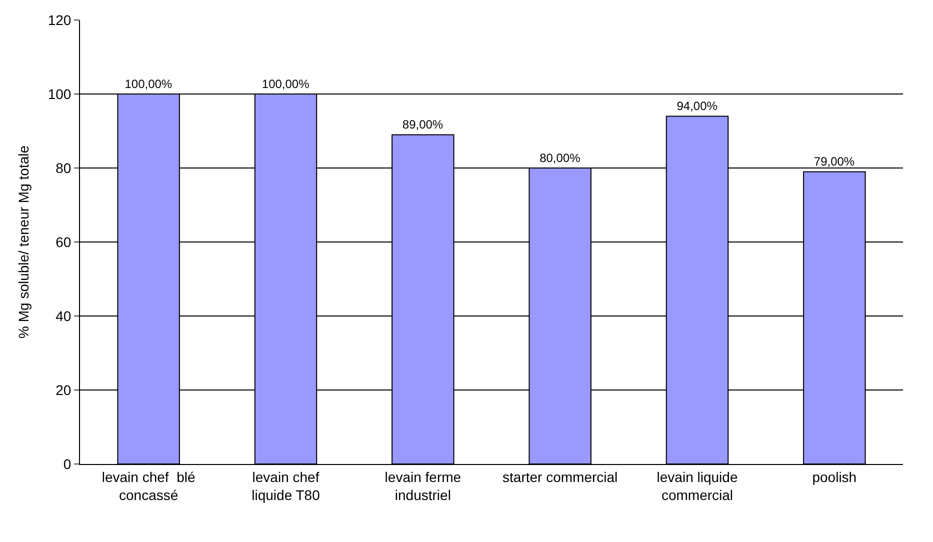  What do you see at coordinates (64, 242) in the screenshot?
I see `y-tick-label: 60` at bounding box center [64, 242].